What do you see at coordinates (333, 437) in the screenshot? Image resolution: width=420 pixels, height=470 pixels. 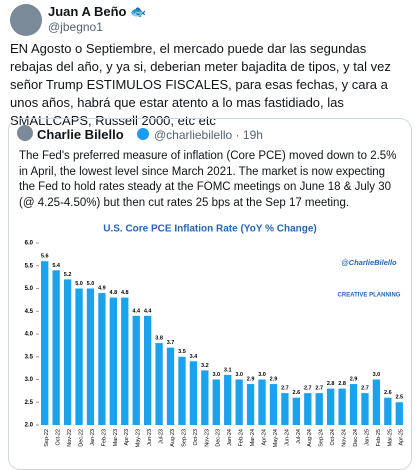 I see `x-tick-label: Oct-24` at bounding box center [333, 437].